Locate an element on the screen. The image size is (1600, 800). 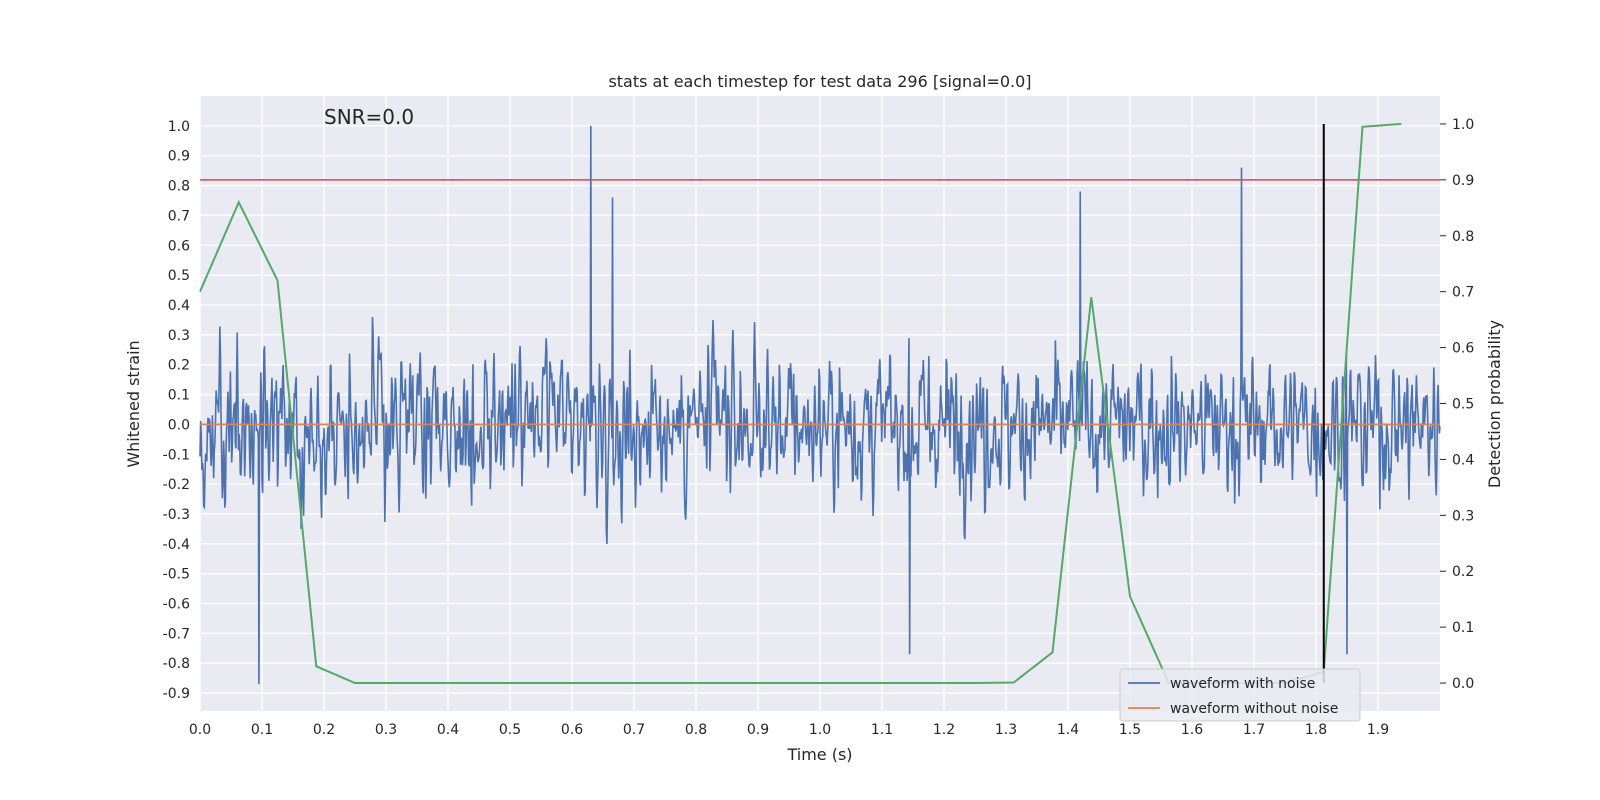
y-tick-label: -0.6 is located at coordinates (176, 605).